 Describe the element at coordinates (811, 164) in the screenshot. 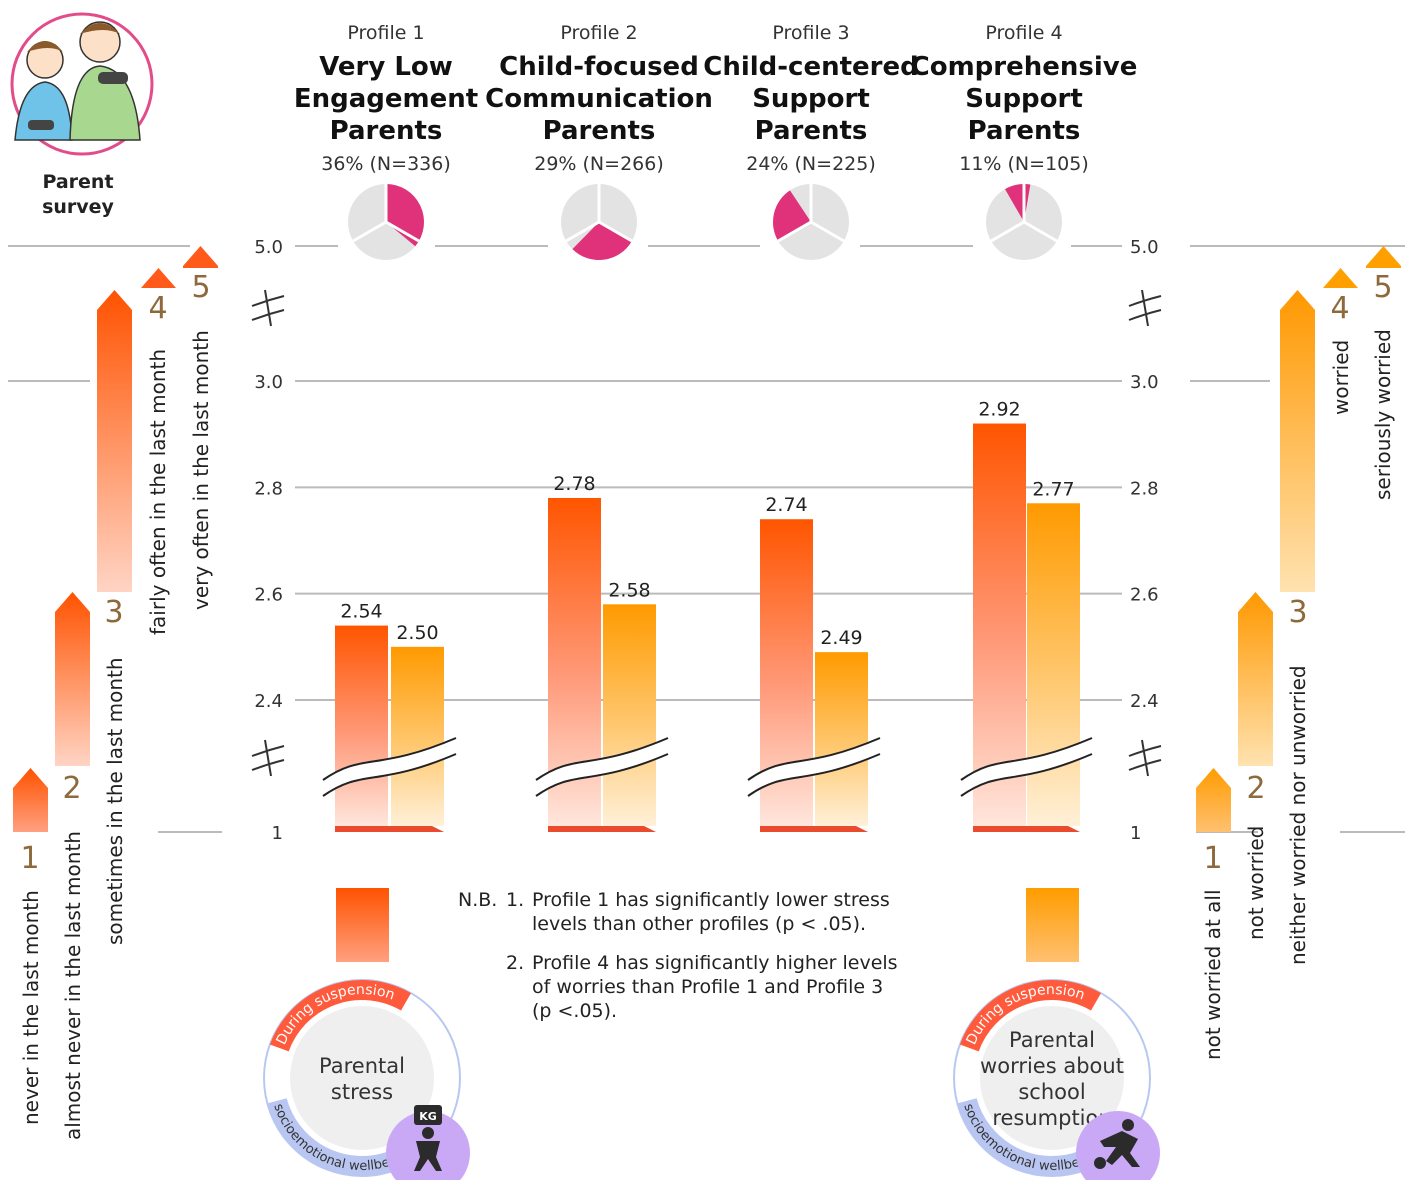

I see `profile-share: 24% (N=225)` at that location.